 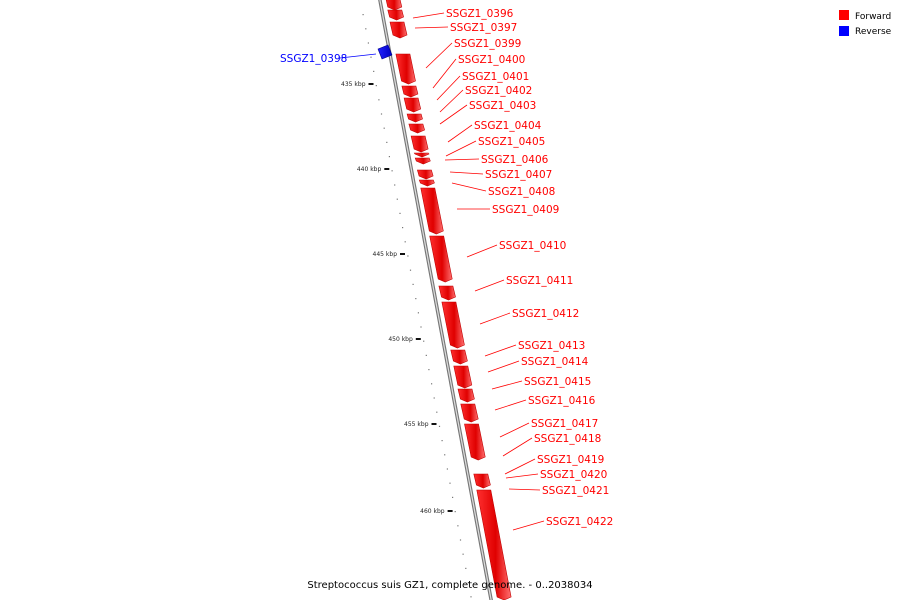 What do you see at coordinates (525, 210) in the screenshot?
I see `gene-label: SSGZ1_0409` at bounding box center [525, 210].